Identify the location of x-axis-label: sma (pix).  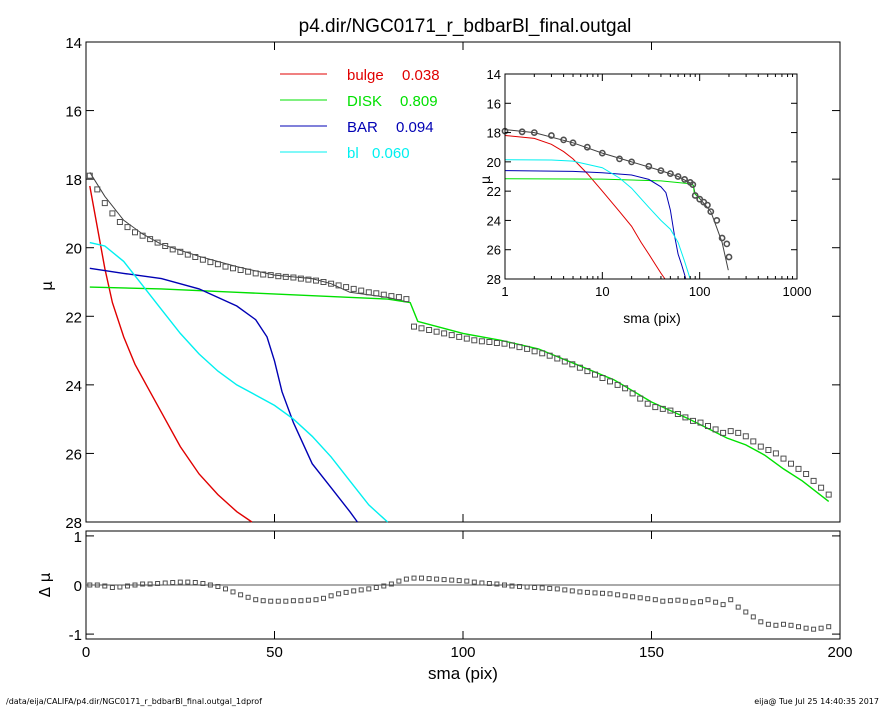
(463, 673).